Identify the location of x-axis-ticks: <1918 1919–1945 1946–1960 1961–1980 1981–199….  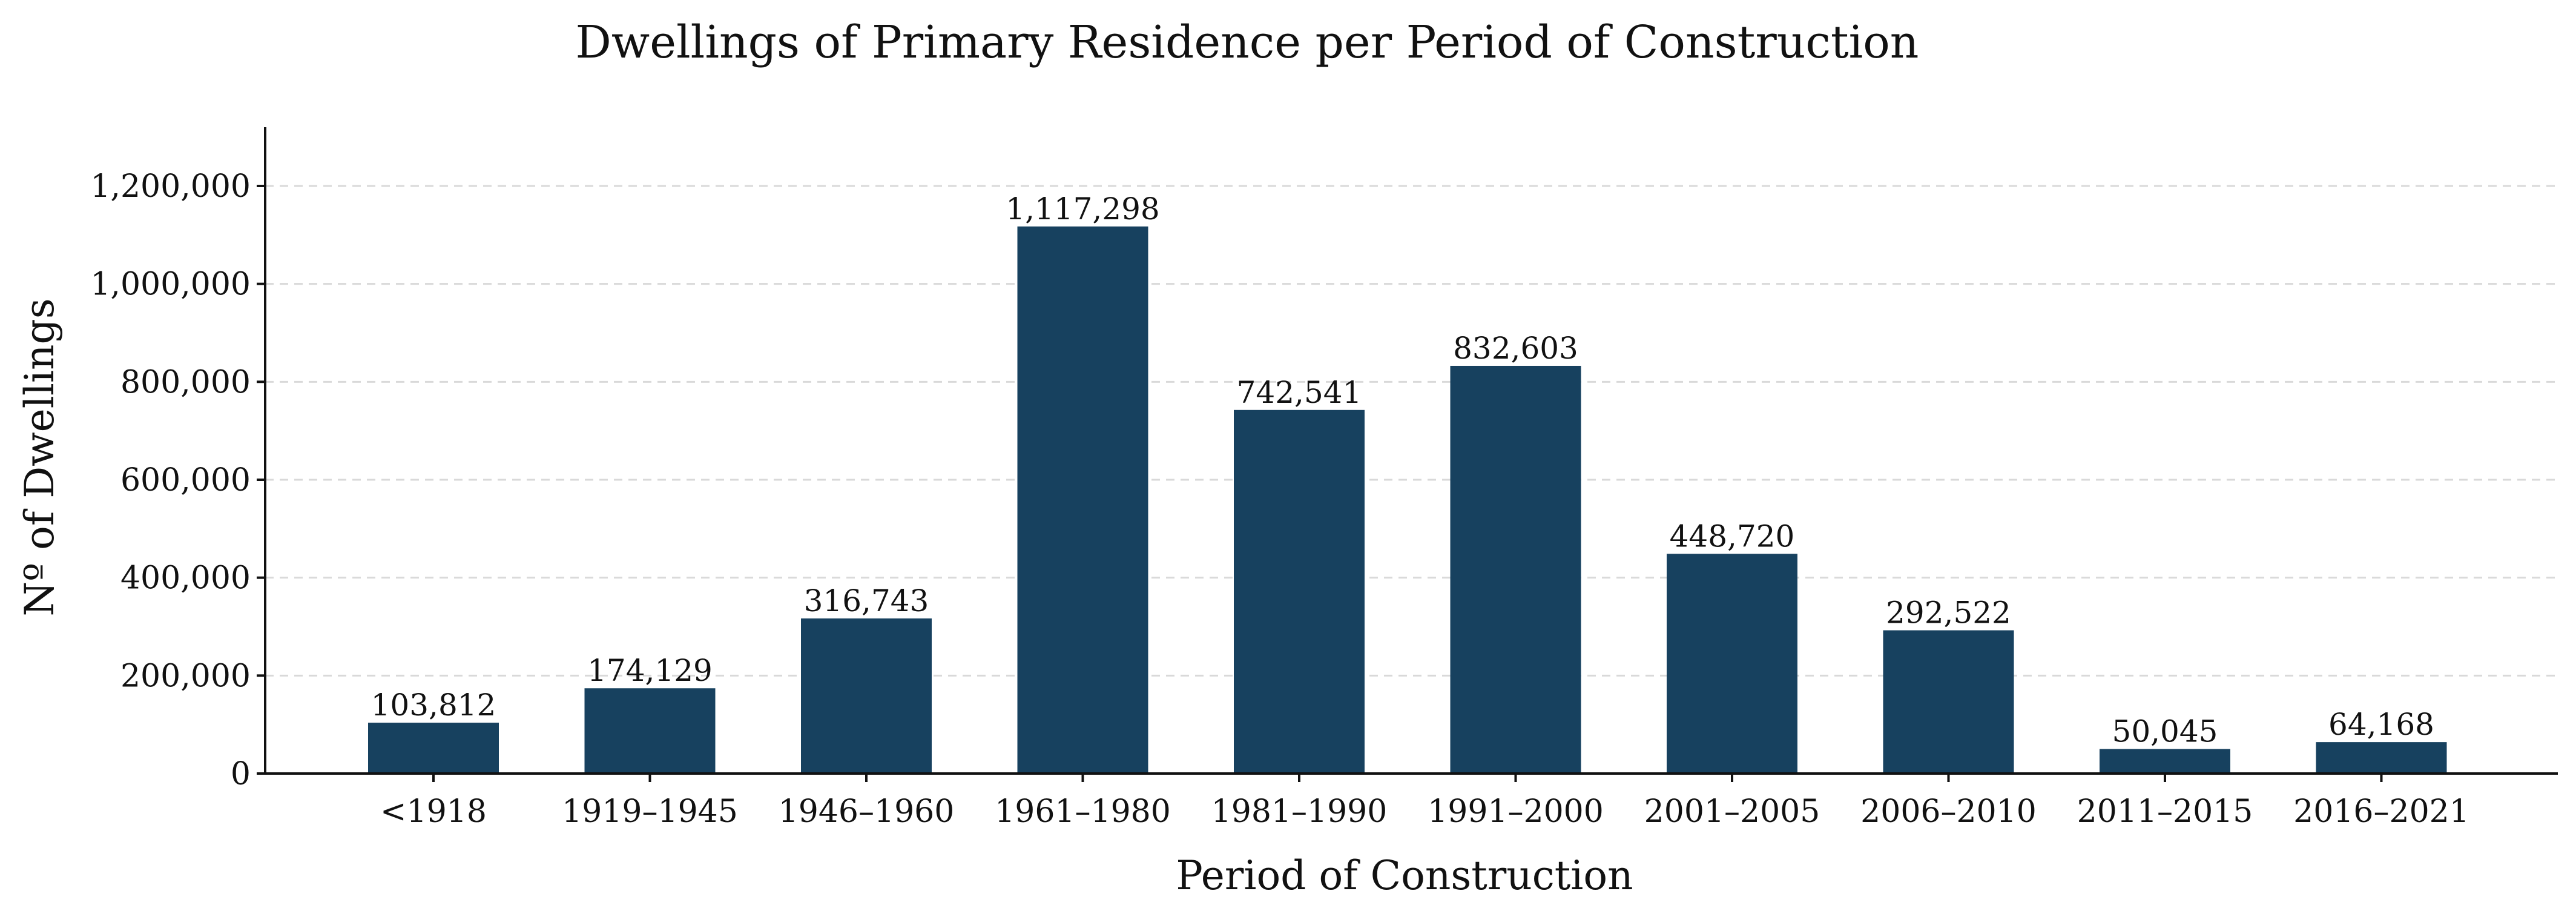
(1424, 802).